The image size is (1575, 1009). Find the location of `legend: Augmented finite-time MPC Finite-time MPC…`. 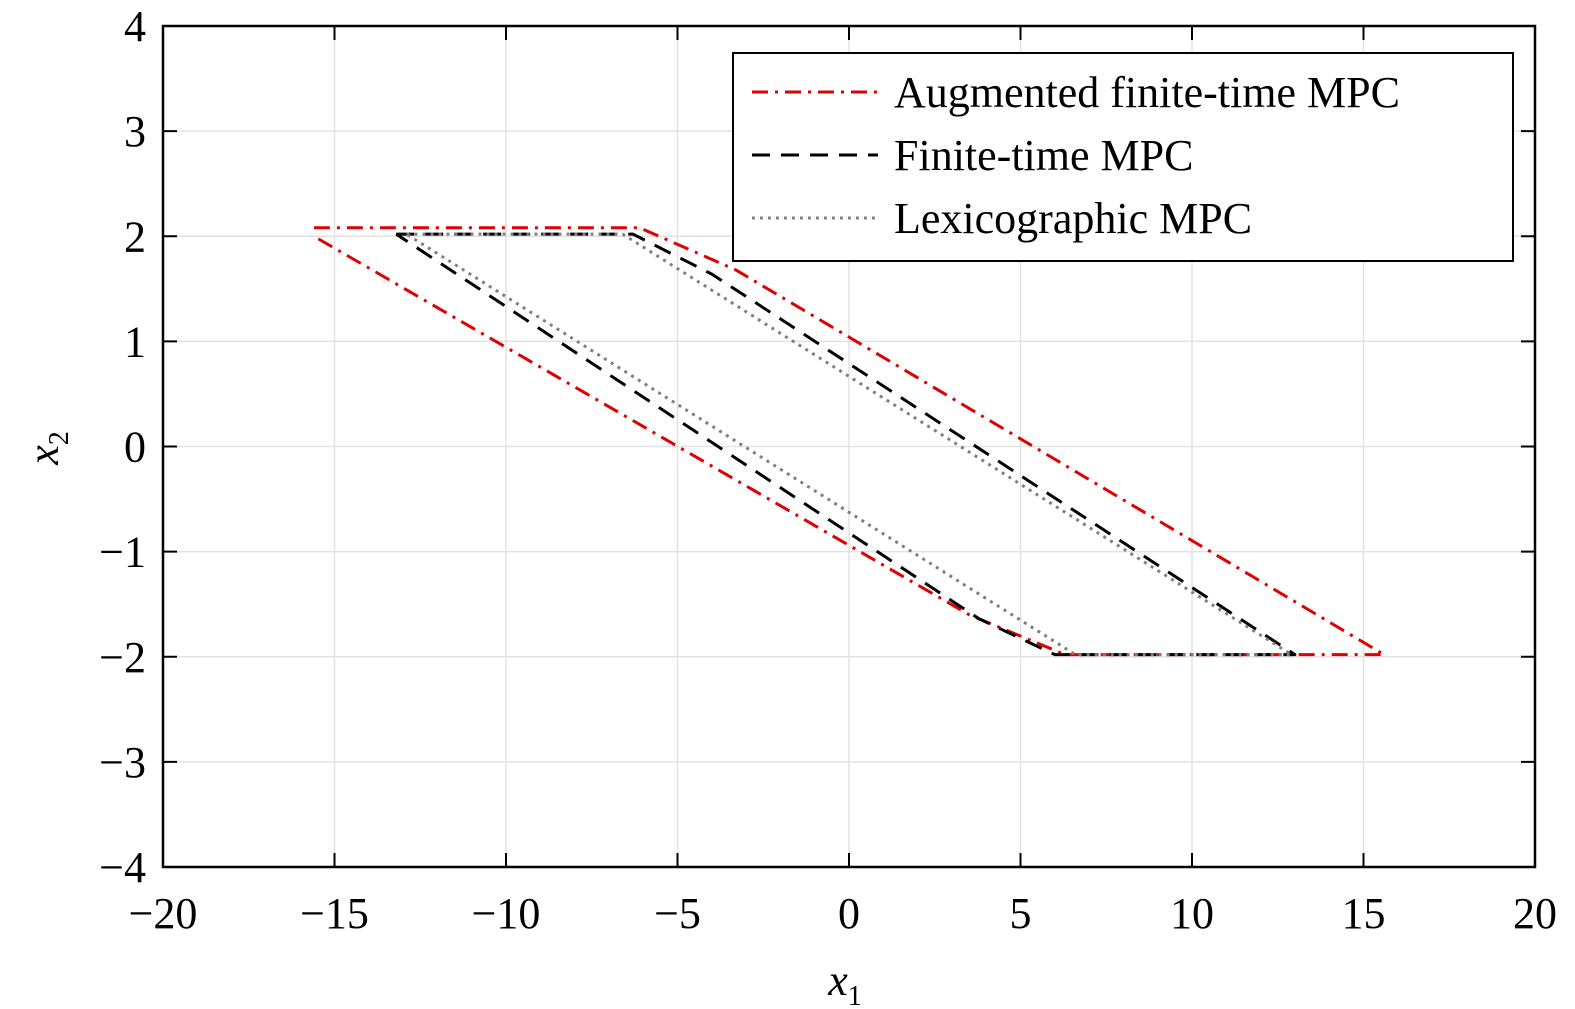

legend: Augmented finite-time MPC Finite-time MPC… is located at coordinates (1123, 157).